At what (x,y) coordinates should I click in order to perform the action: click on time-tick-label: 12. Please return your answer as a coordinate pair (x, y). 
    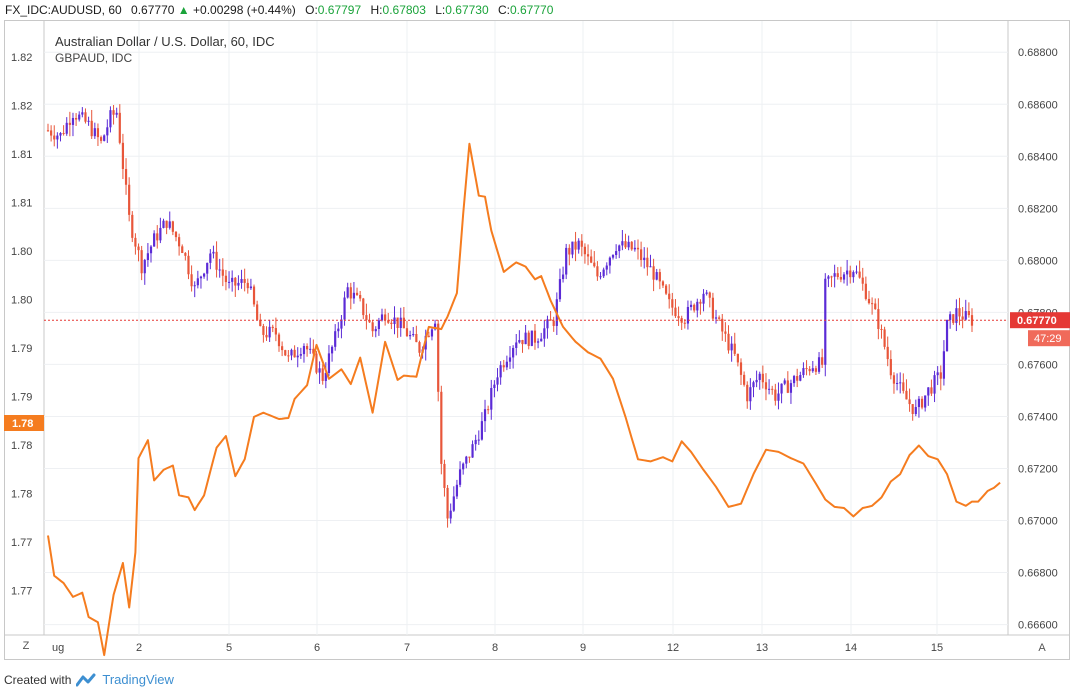
    Looking at the image, I should click on (673, 648).